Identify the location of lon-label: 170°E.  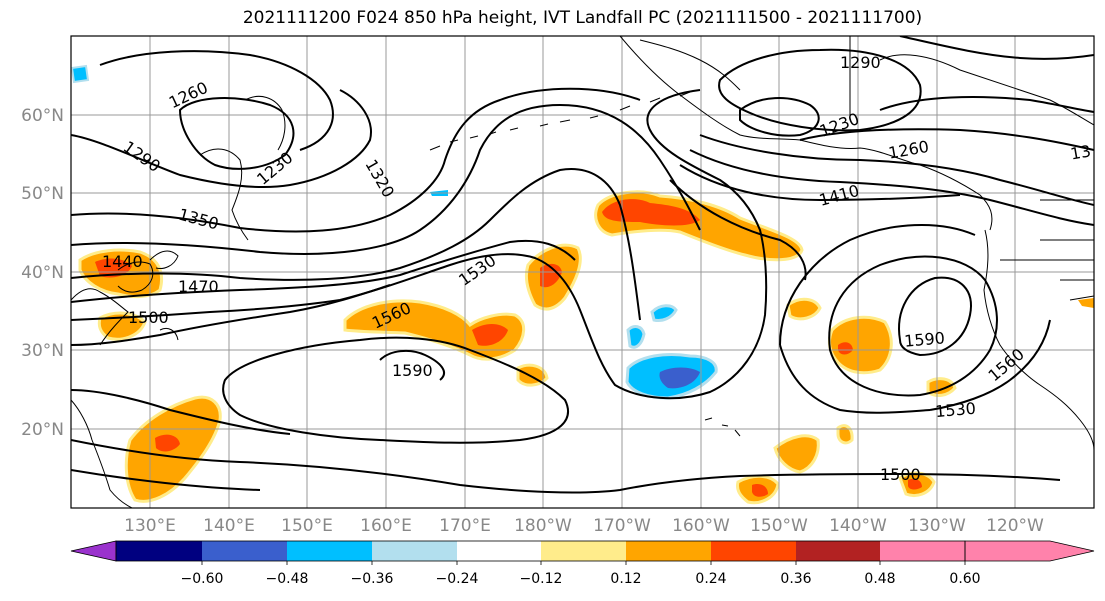
(465, 526).